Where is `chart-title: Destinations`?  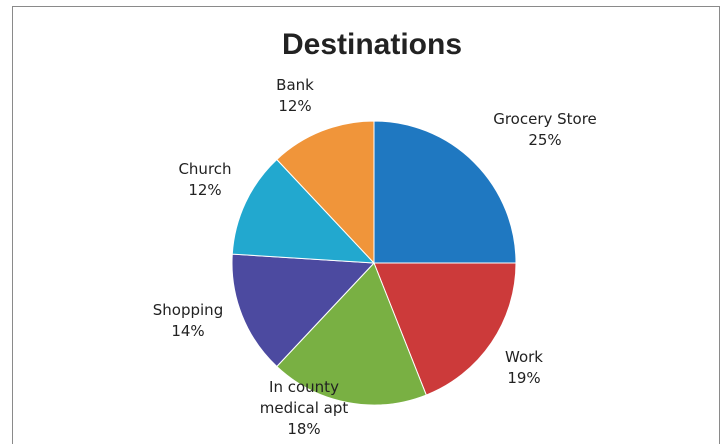 chart-title: Destinations is located at coordinates (372, 44).